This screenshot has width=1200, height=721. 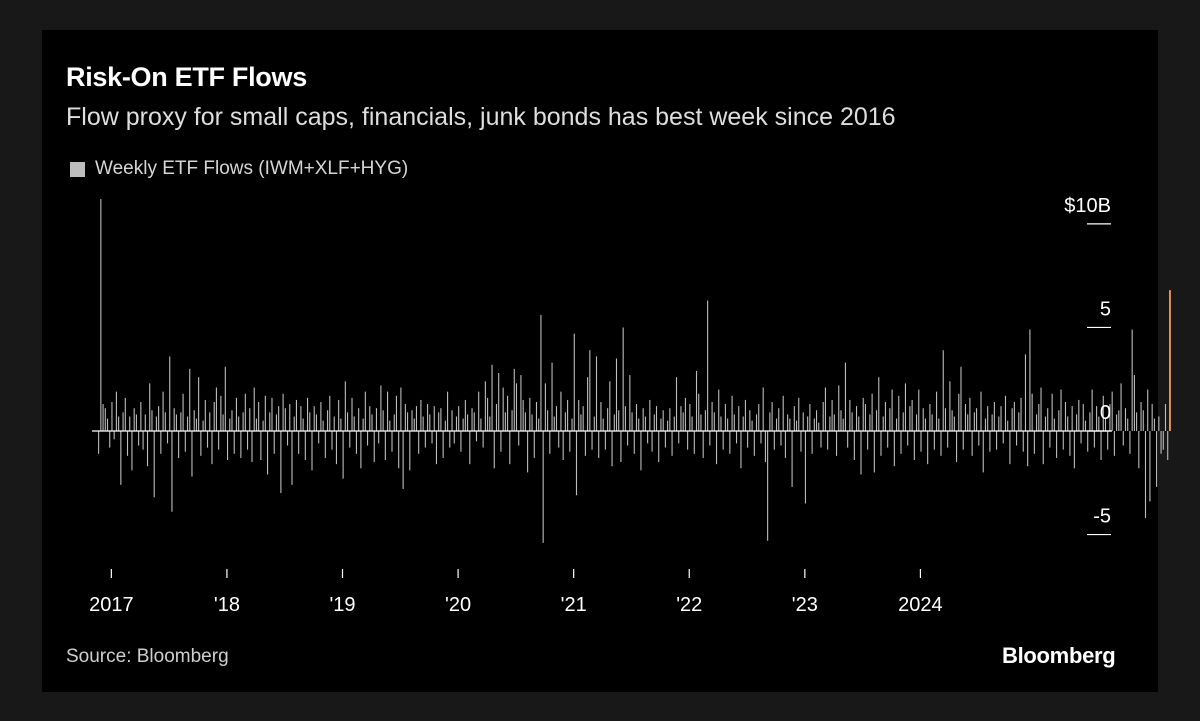 What do you see at coordinates (227, 605) in the screenshot?
I see `x-tick-label: '18` at bounding box center [227, 605].